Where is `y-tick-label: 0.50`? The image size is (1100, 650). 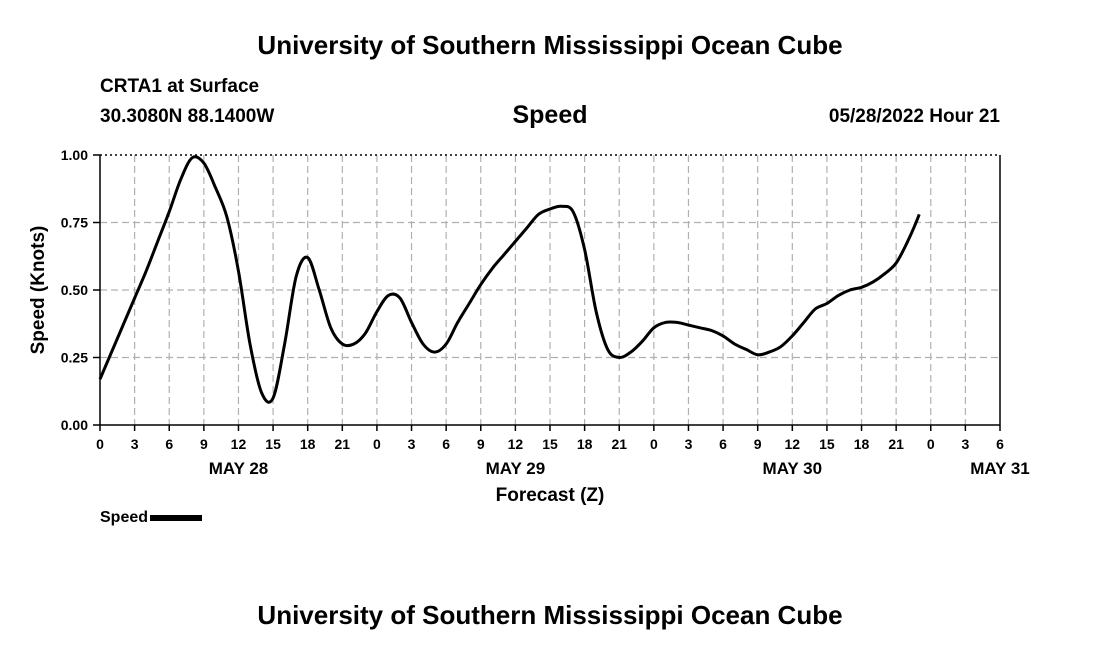
y-tick-label: 0.50 is located at coordinates (74, 290).